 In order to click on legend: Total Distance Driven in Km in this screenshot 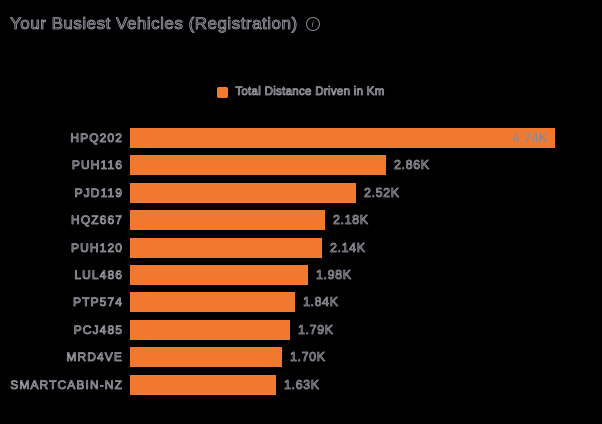, I will do `click(301, 92)`.